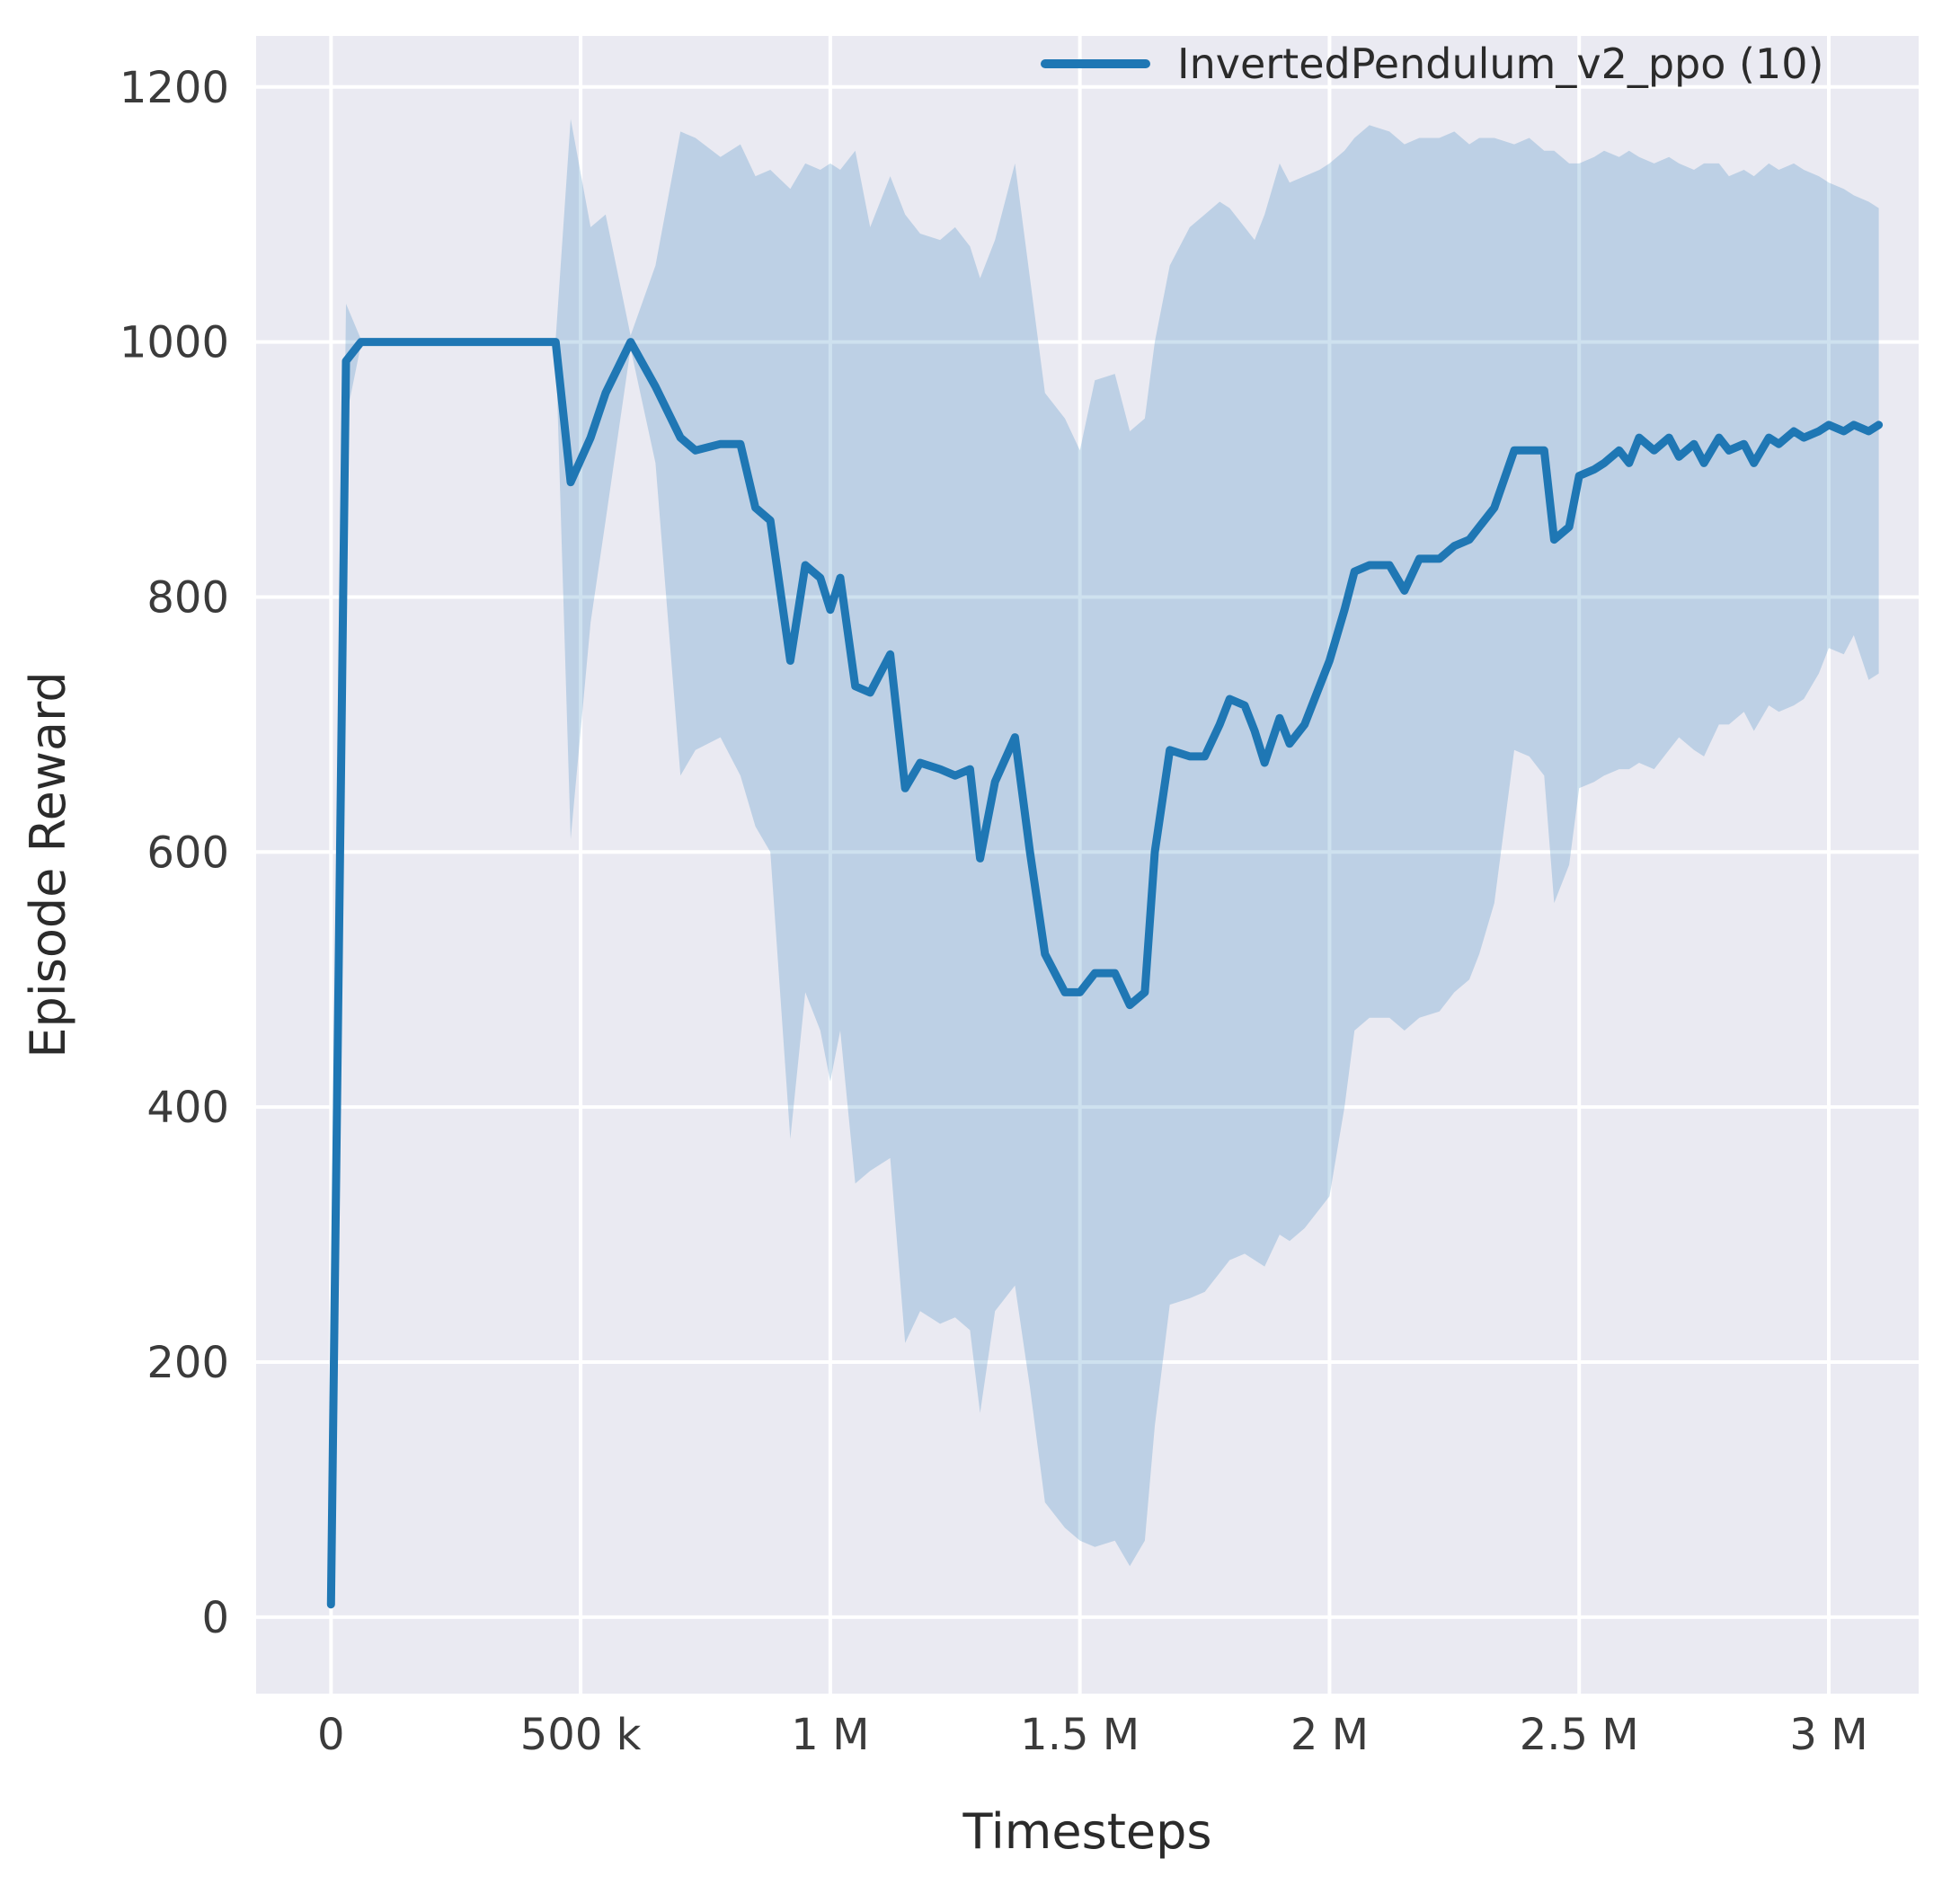 This screenshot has width=1960, height=1885. What do you see at coordinates (48, 864) in the screenshot?
I see `y-axis-label: Episode Reward` at bounding box center [48, 864].